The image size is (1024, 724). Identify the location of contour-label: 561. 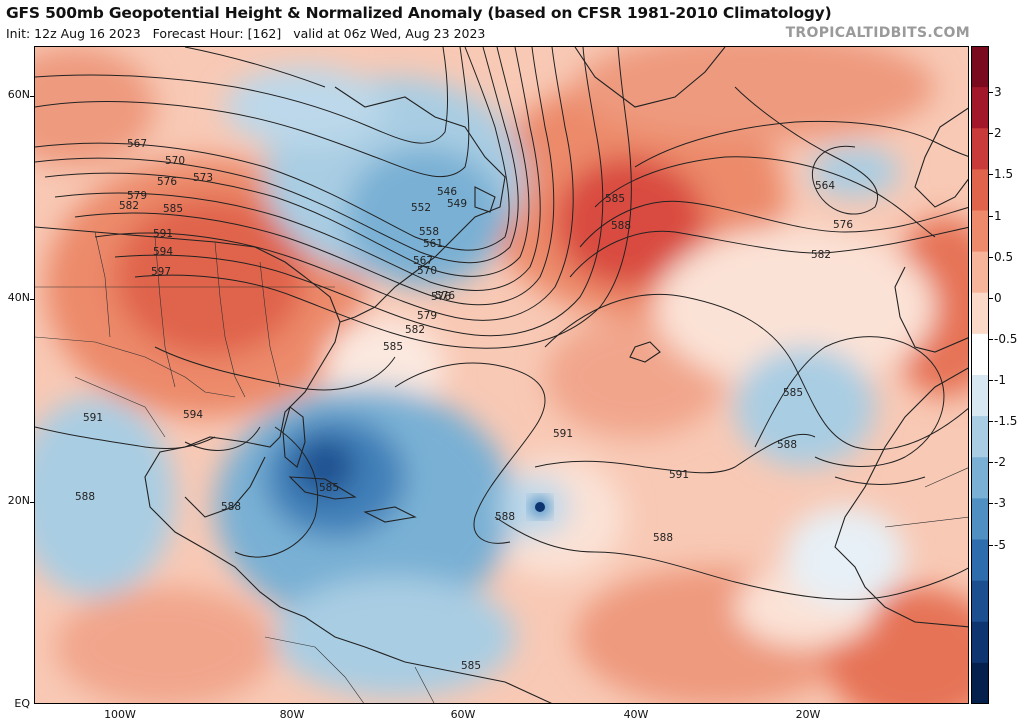
(433, 244).